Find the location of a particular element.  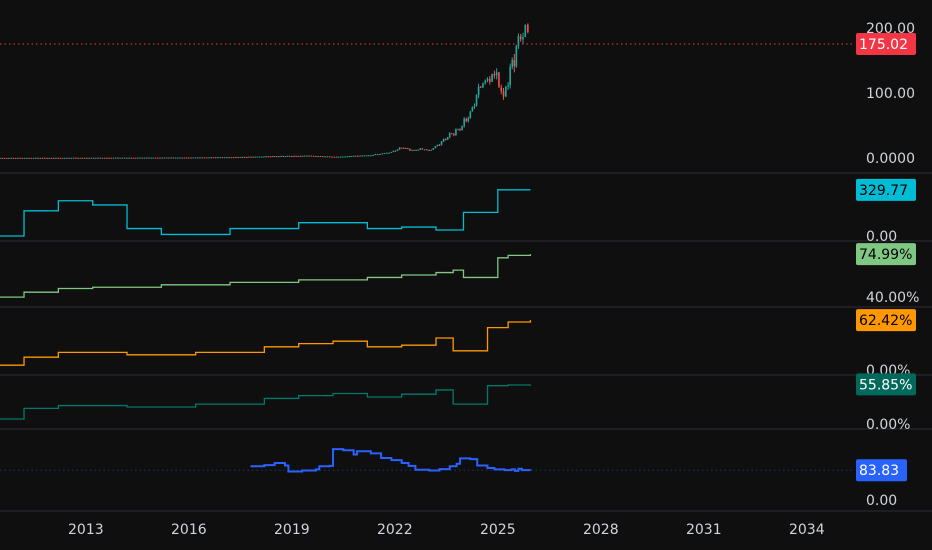

last-value-tag-indicator-5: 83.83 is located at coordinates (881, 470).